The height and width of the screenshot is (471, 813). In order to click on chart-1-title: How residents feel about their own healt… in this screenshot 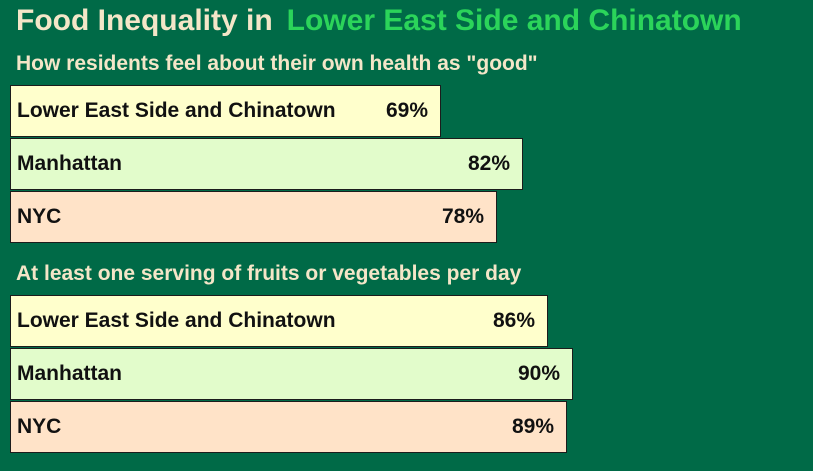, I will do `click(277, 63)`.